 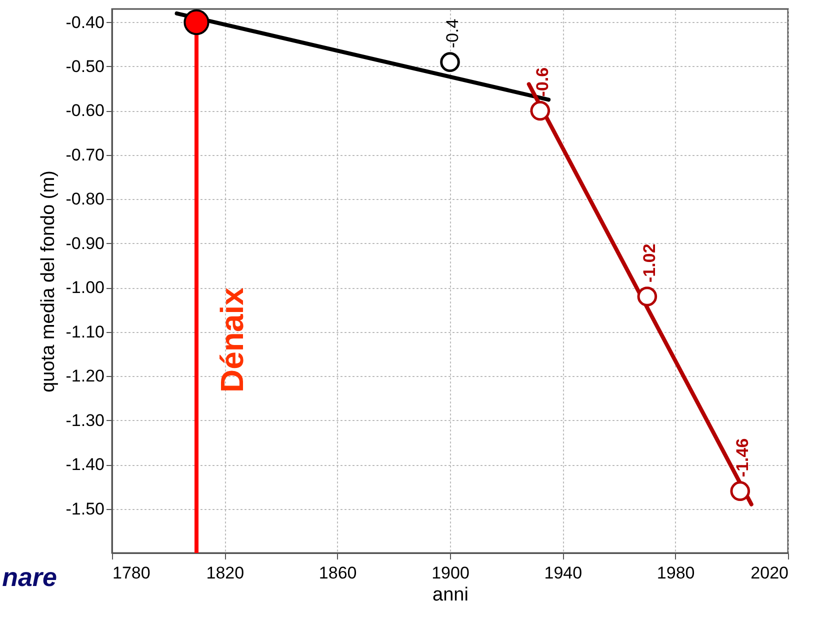 I want to click on y-tick-label: -0.70, so click(x=85, y=154).